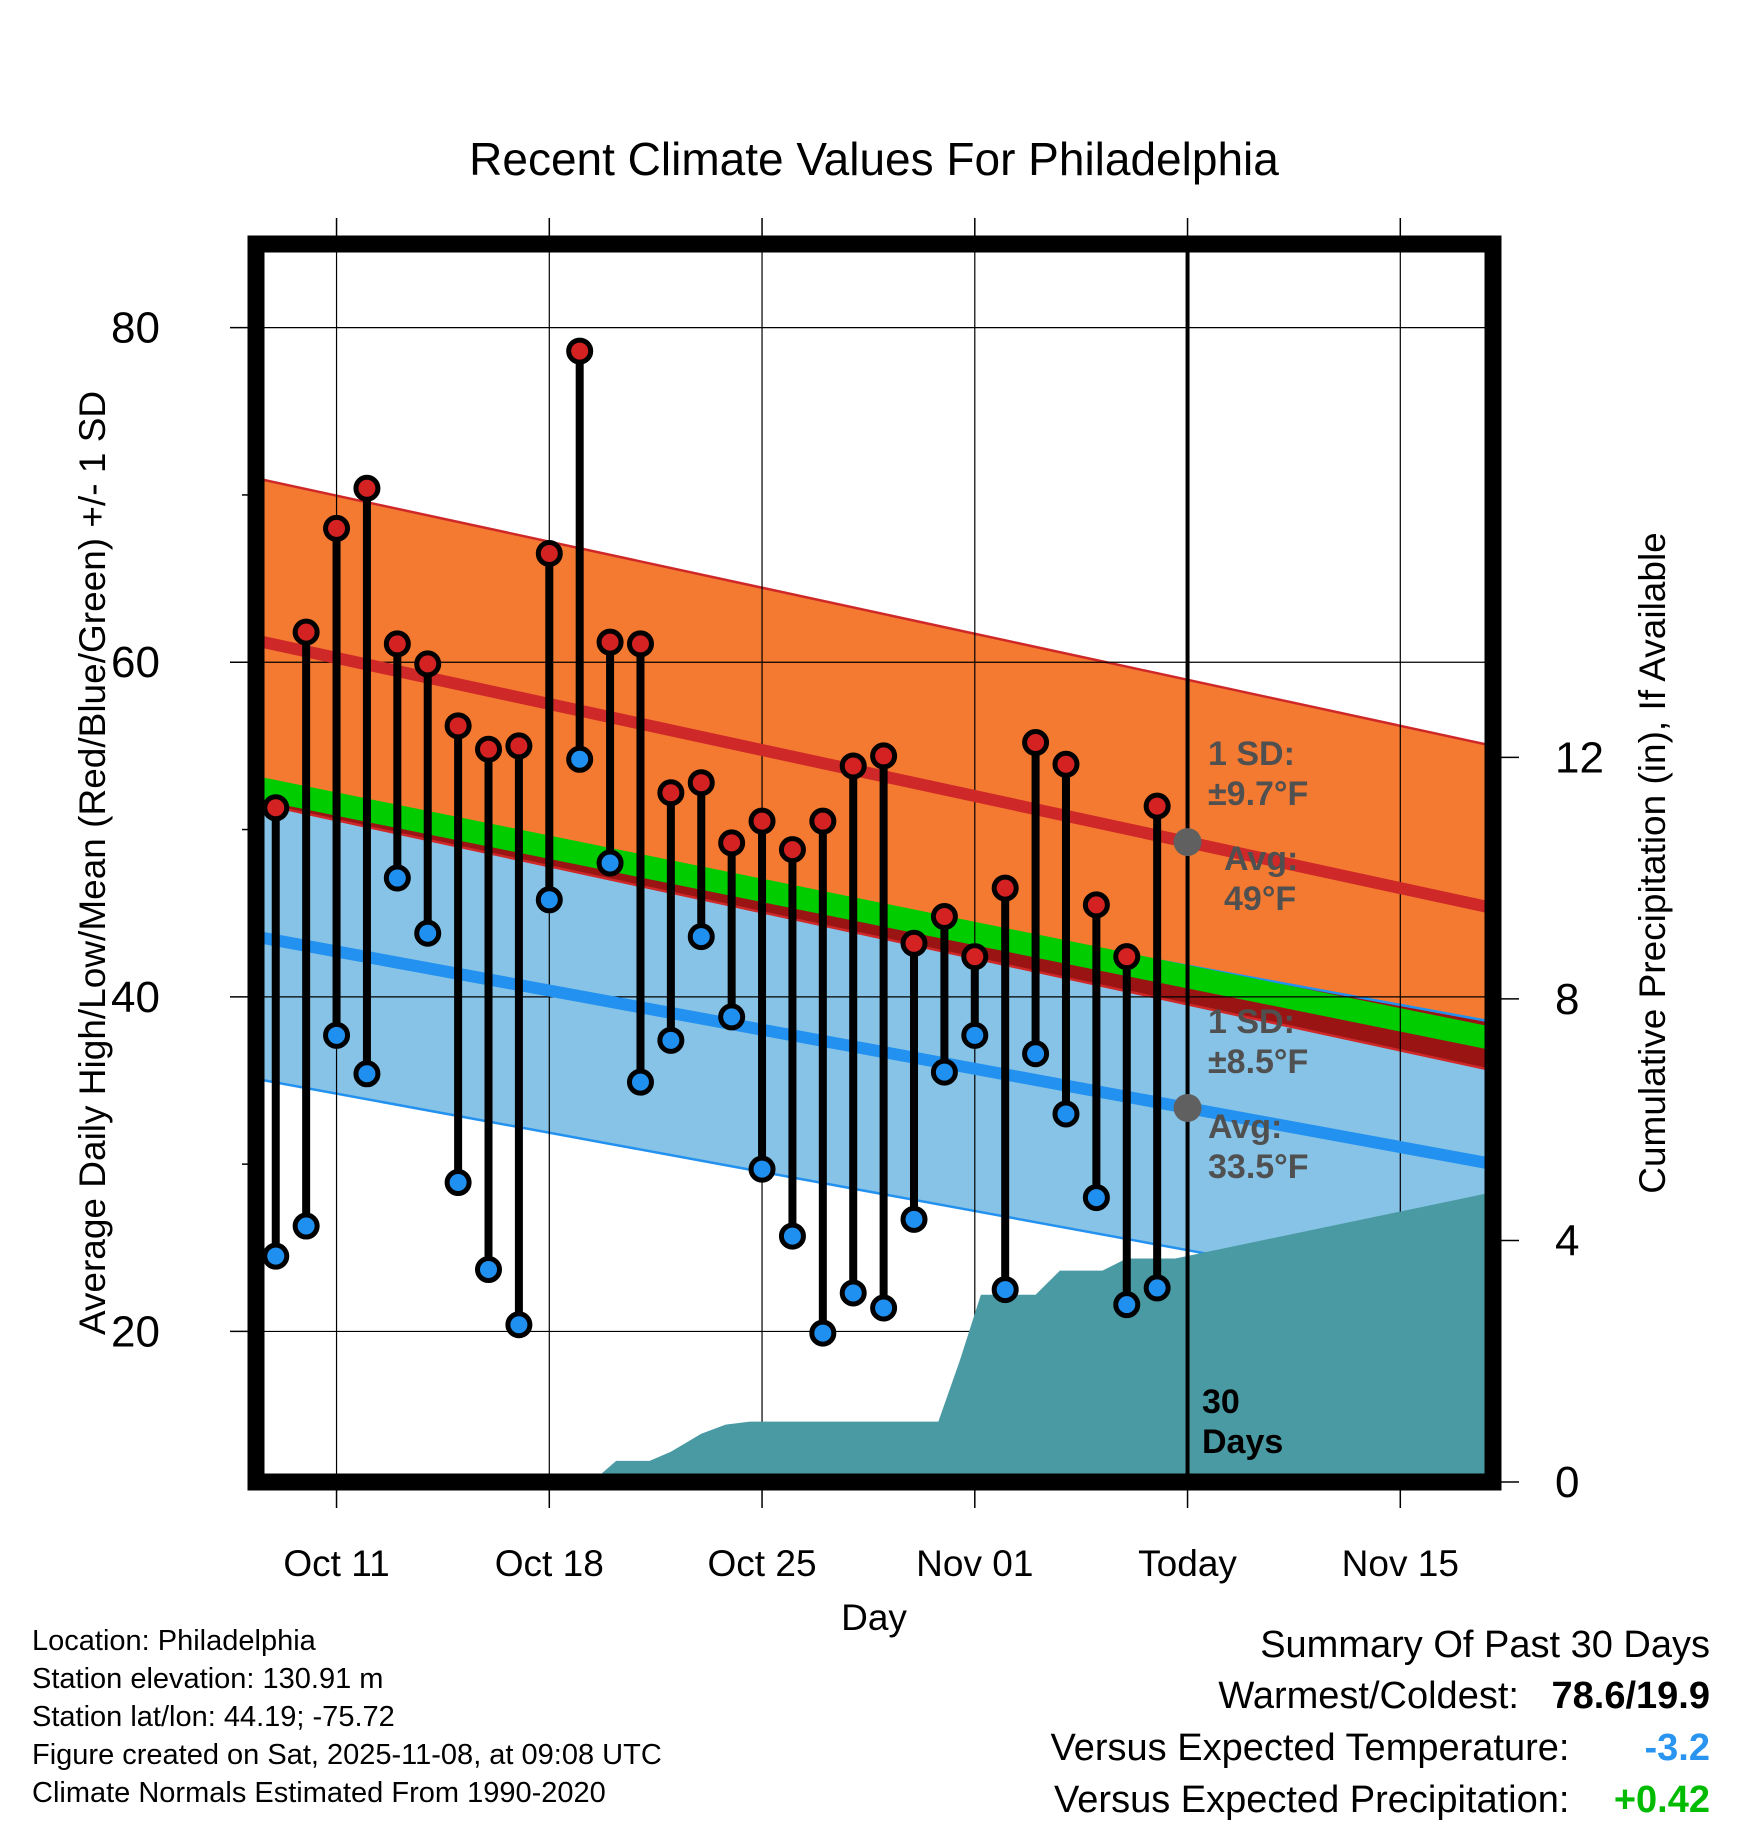 The width and height of the screenshot is (1748, 1828). I want to click on high-band-bottom-edge, so click(874, 936).